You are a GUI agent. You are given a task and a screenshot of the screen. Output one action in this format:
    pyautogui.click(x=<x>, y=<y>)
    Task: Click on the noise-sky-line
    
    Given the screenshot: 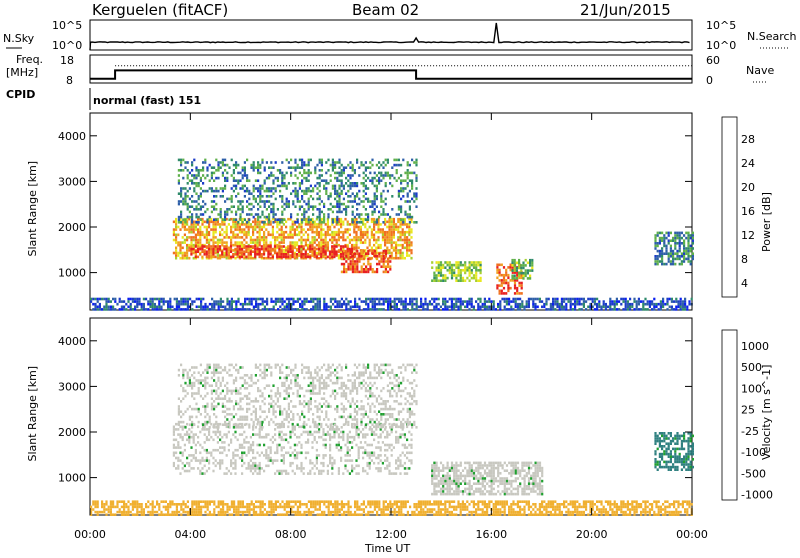 What is the action you would take?
    pyautogui.click(x=390, y=36)
    